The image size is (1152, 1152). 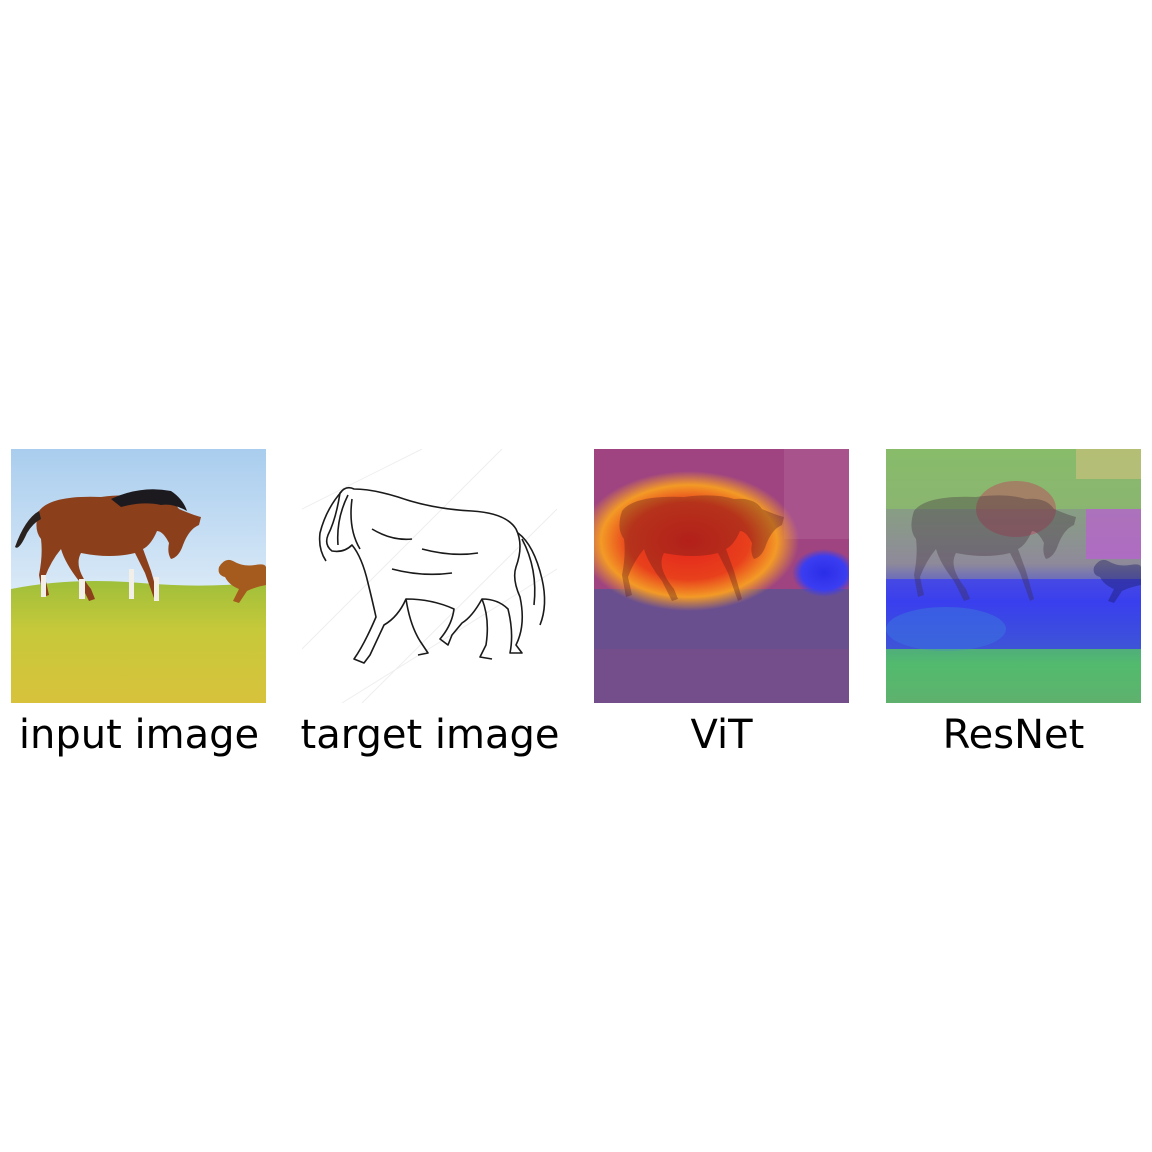 I want to click on attention-spot-dog, so click(x=820, y=573).